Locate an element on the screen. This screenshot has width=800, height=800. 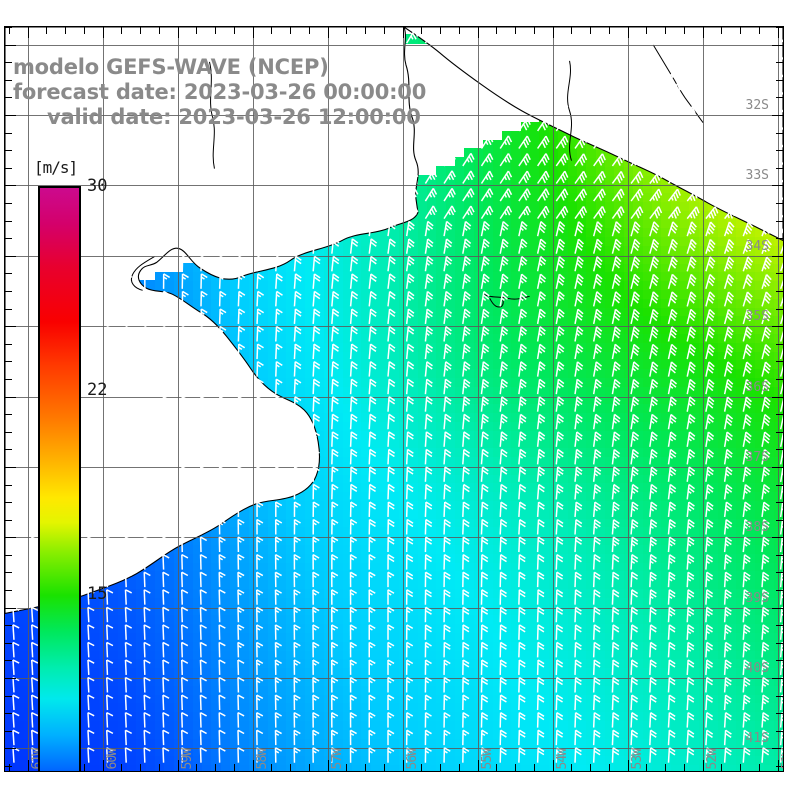
lon-label: 56W is located at coordinates (412, 758).